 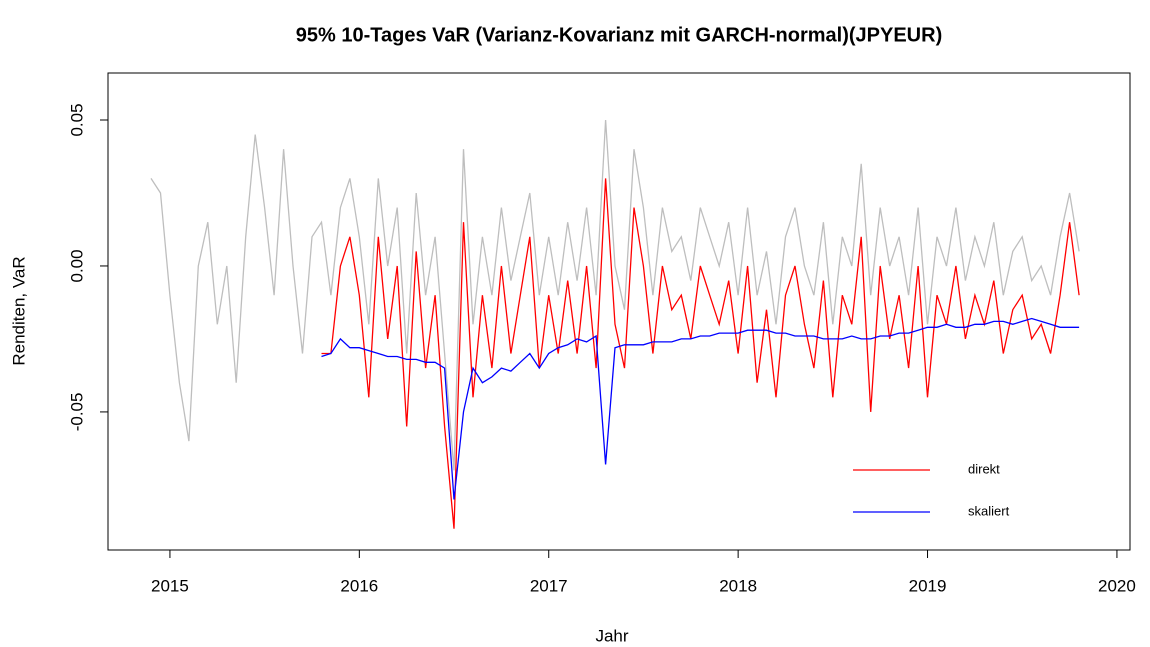 What do you see at coordinates (928, 585) in the screenshot?
I see `x-tick-label: 2019` at bounding box center [928, 585].